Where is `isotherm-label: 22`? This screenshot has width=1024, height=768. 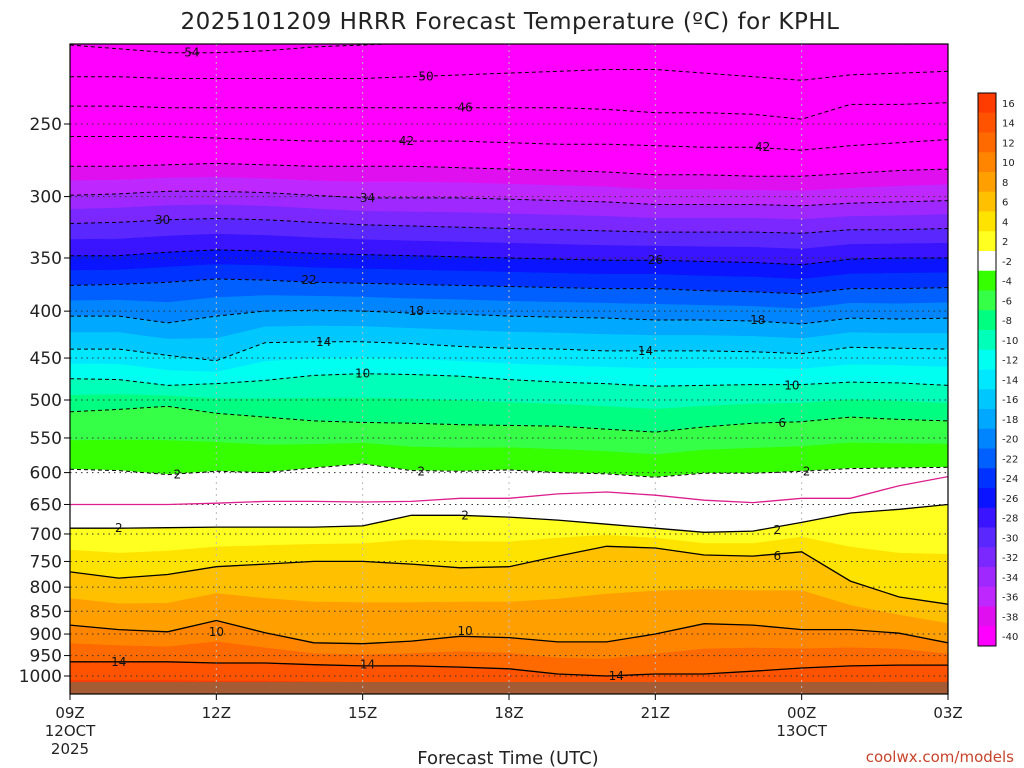 isotherm-label: 22 is located at coordinates (308, 280).